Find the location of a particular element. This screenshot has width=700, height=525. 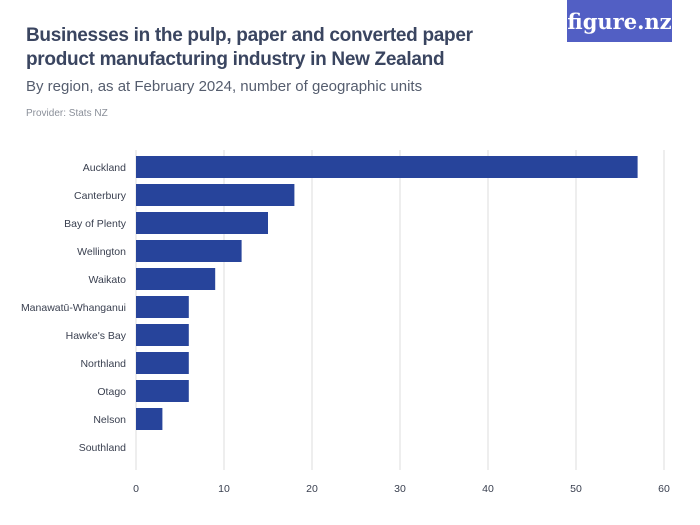

category-label: Hawke's Bay is located at coordinates (96, 336).